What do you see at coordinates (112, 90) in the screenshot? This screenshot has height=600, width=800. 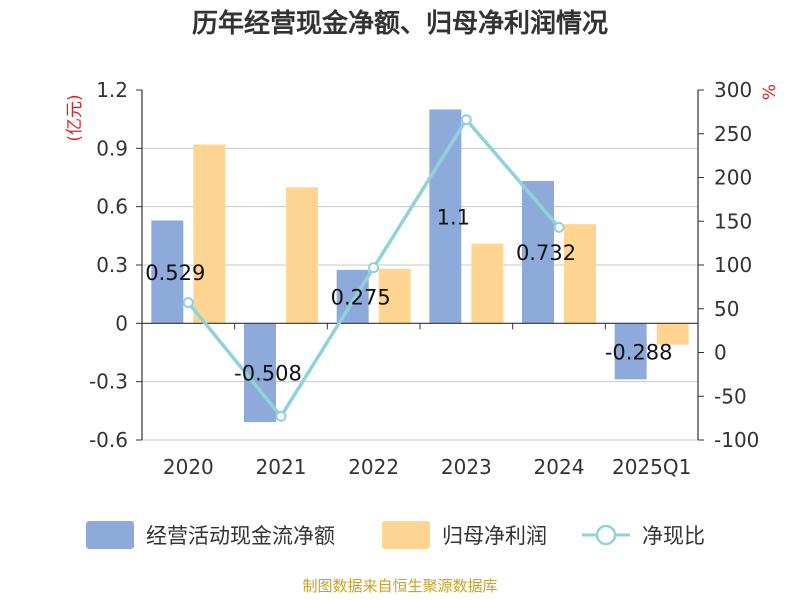 I see `left-tick-label: 1.2` at bounding box center [112, 90].